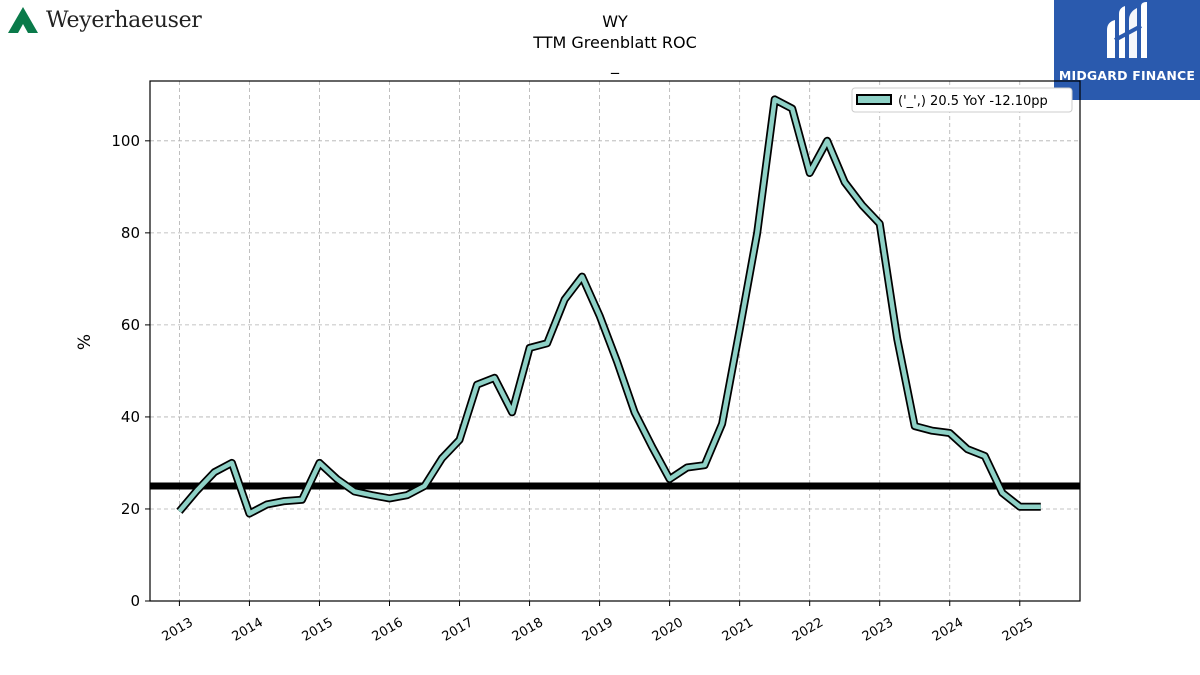 This screenshot has height=675, width=1200. I want to click on y-tick-label: 80, so click(130, 233).